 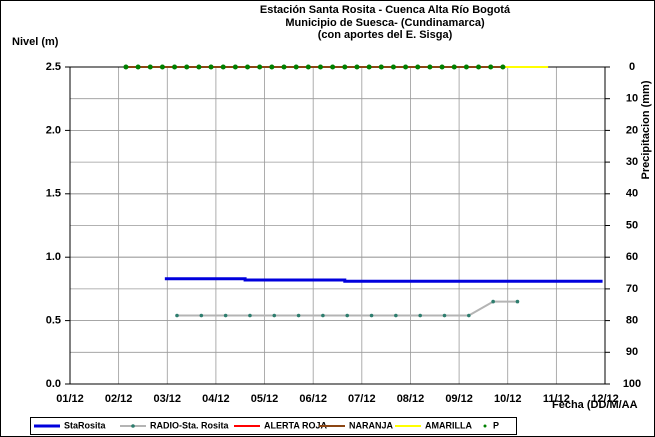 What do you see at coordinates (632, 352) in the screenshot?
I see `y2-tick-label: 90` at bounding box center [632, 352].